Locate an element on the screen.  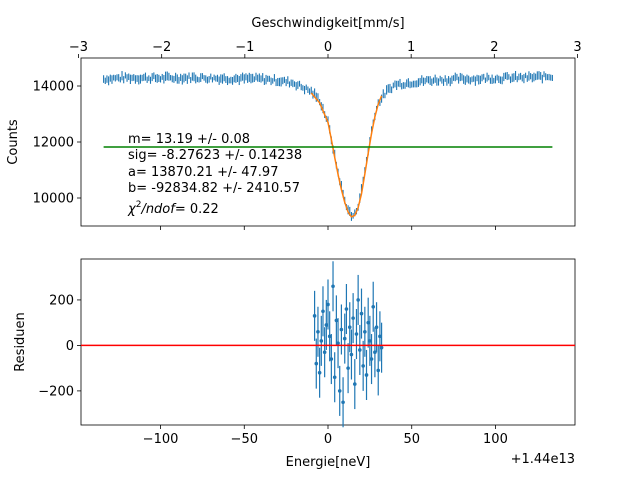
annotation-sig: sig= -8.27623 +/- 0.14238 is located at coordinates (215, 155).